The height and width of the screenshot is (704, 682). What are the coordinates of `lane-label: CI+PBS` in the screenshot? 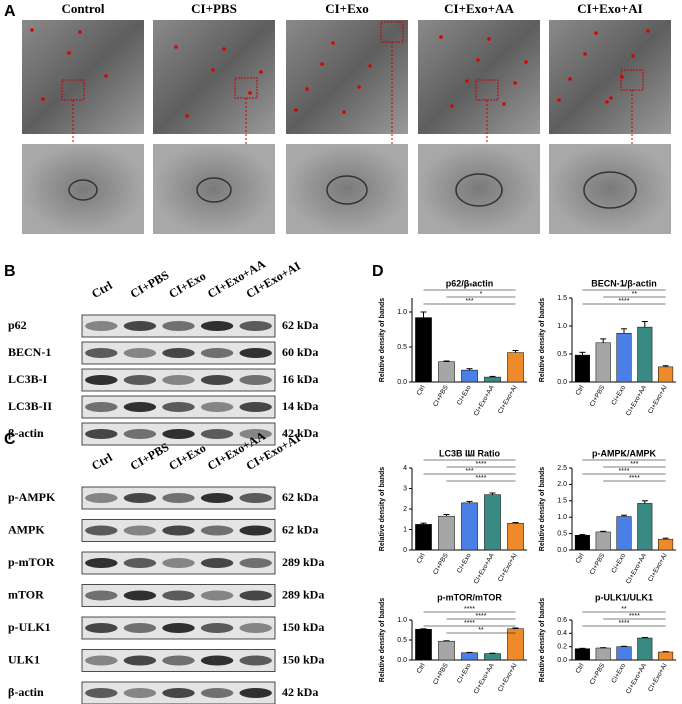 It's located at (150, 284).